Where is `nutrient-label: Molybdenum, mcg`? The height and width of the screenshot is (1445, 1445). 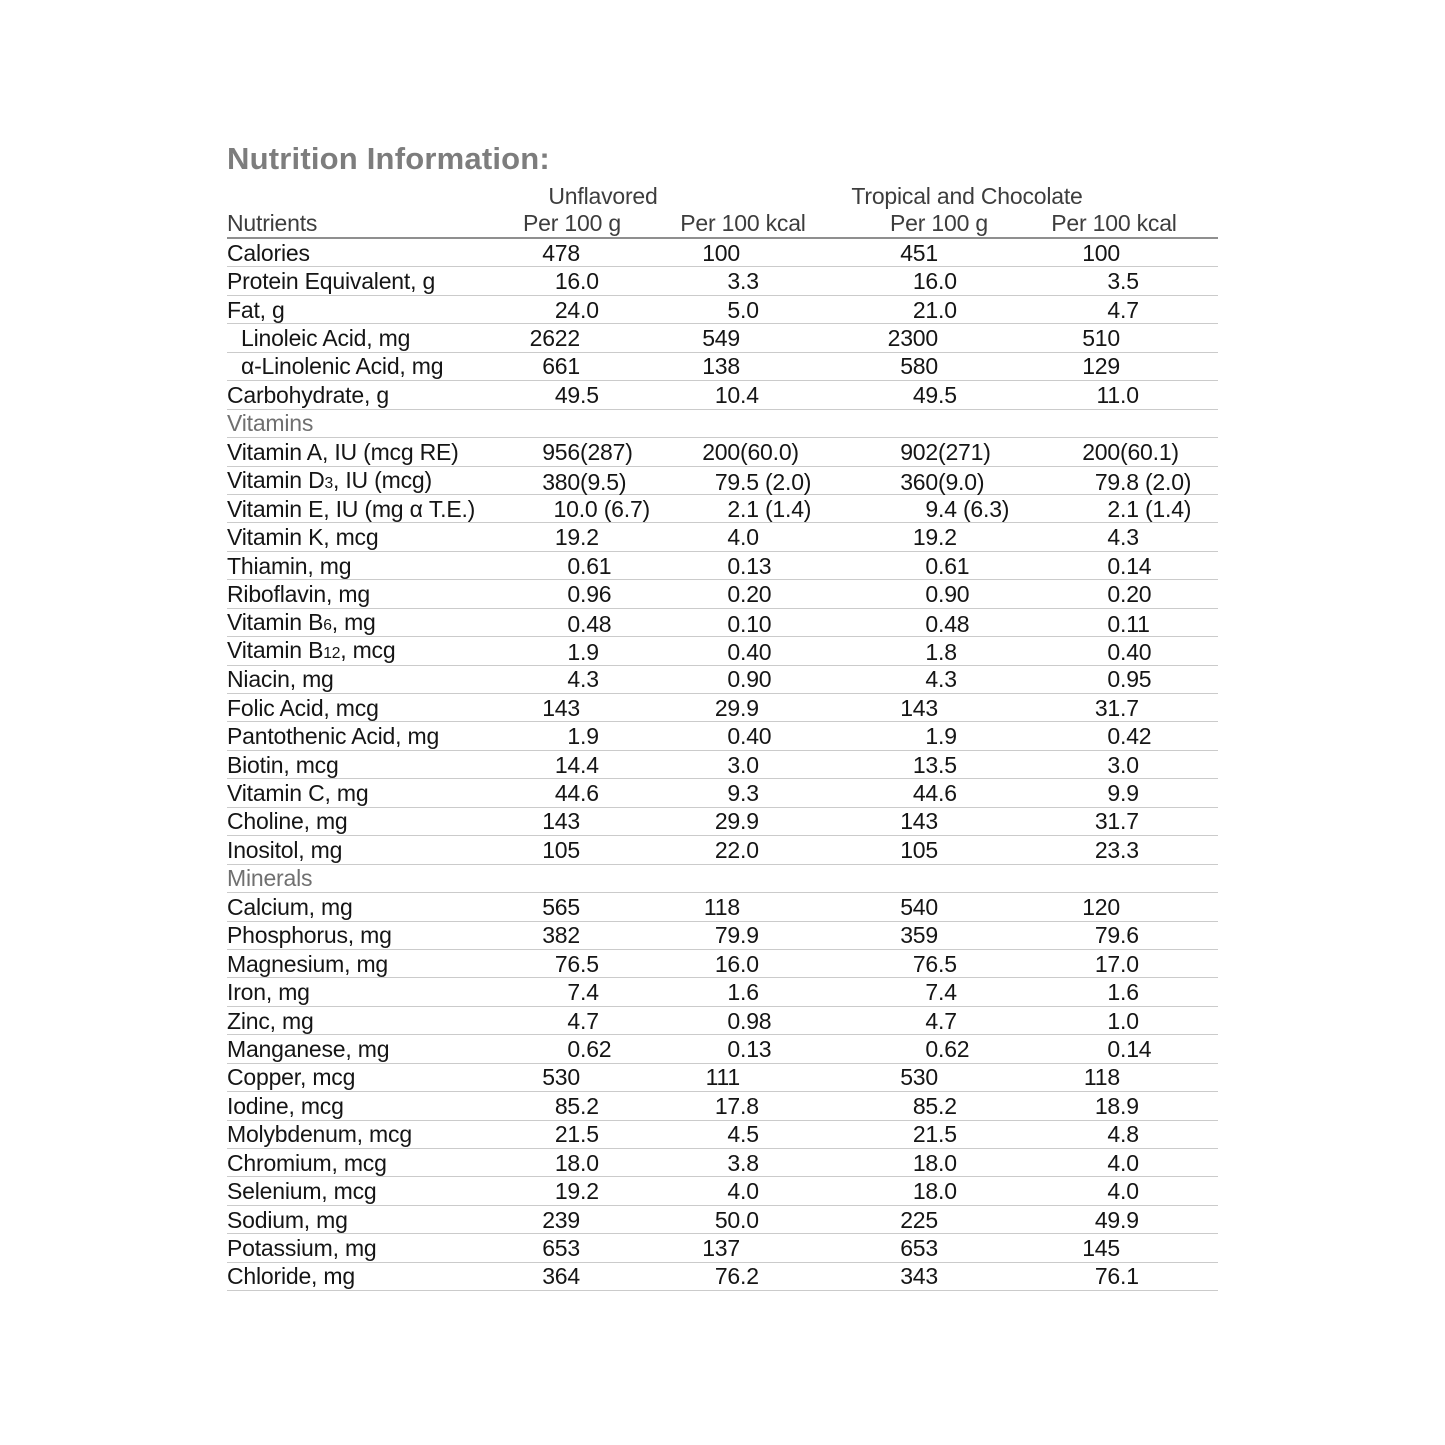
nutrient-label: Molybdenum, mcg is located at coordinates (319, 1134).